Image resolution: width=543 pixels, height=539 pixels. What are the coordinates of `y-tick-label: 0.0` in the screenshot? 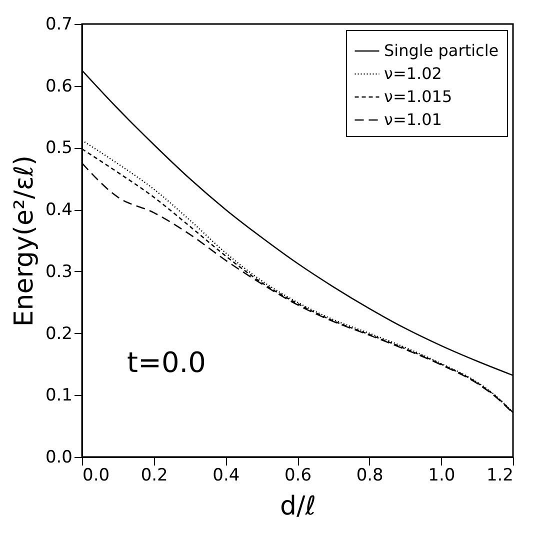 It's located at (58, 458).